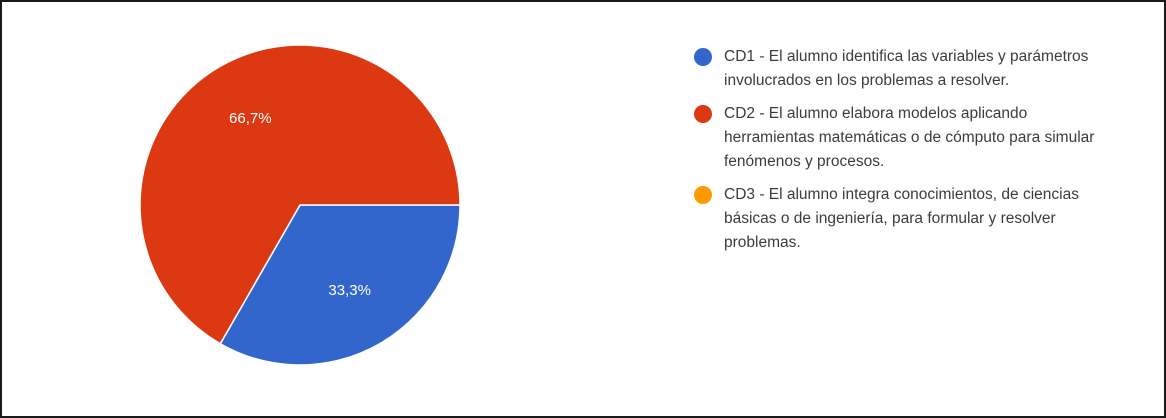 The height and width of the screenshot is (418, 1166). Describe the element at coordinates (349, 290) in the screenshot. I see `pie-slice-label-1: 33,3%` at that location.